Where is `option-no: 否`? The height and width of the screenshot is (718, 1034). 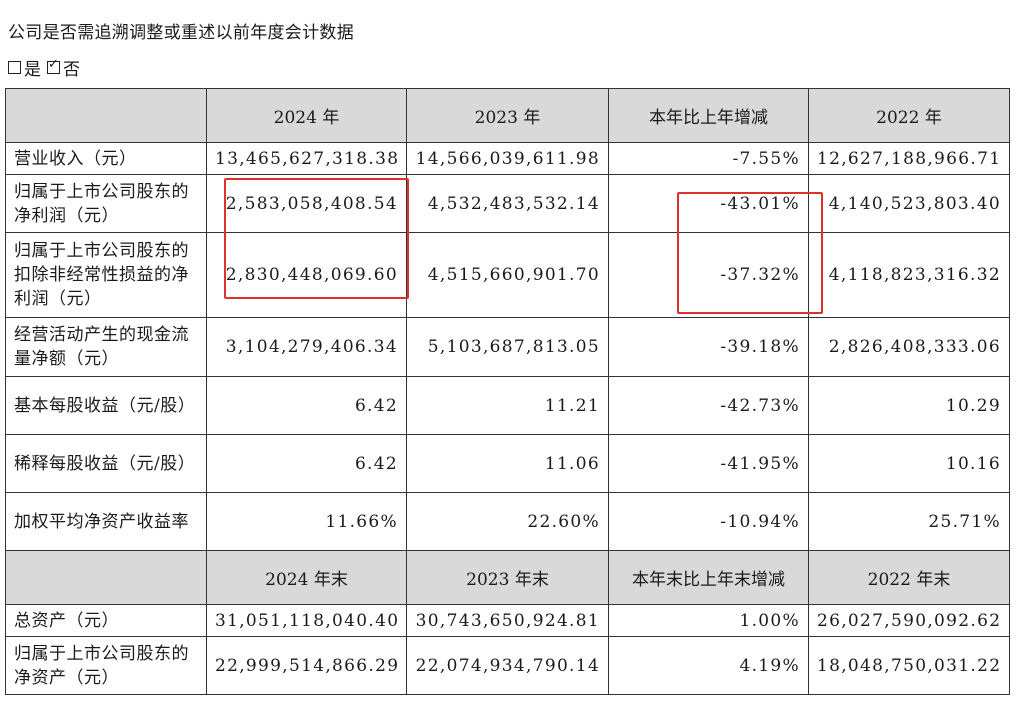
option-no: 否 is located at coordinates (63, 67).